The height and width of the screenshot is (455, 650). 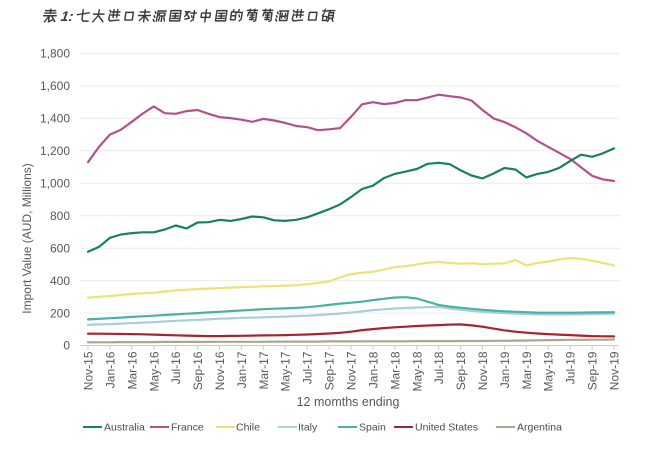 What do you see at coordinates (571, 367) in the screenshot?
I see `svg-text: Jul-19` at bounding box center [571, 367].